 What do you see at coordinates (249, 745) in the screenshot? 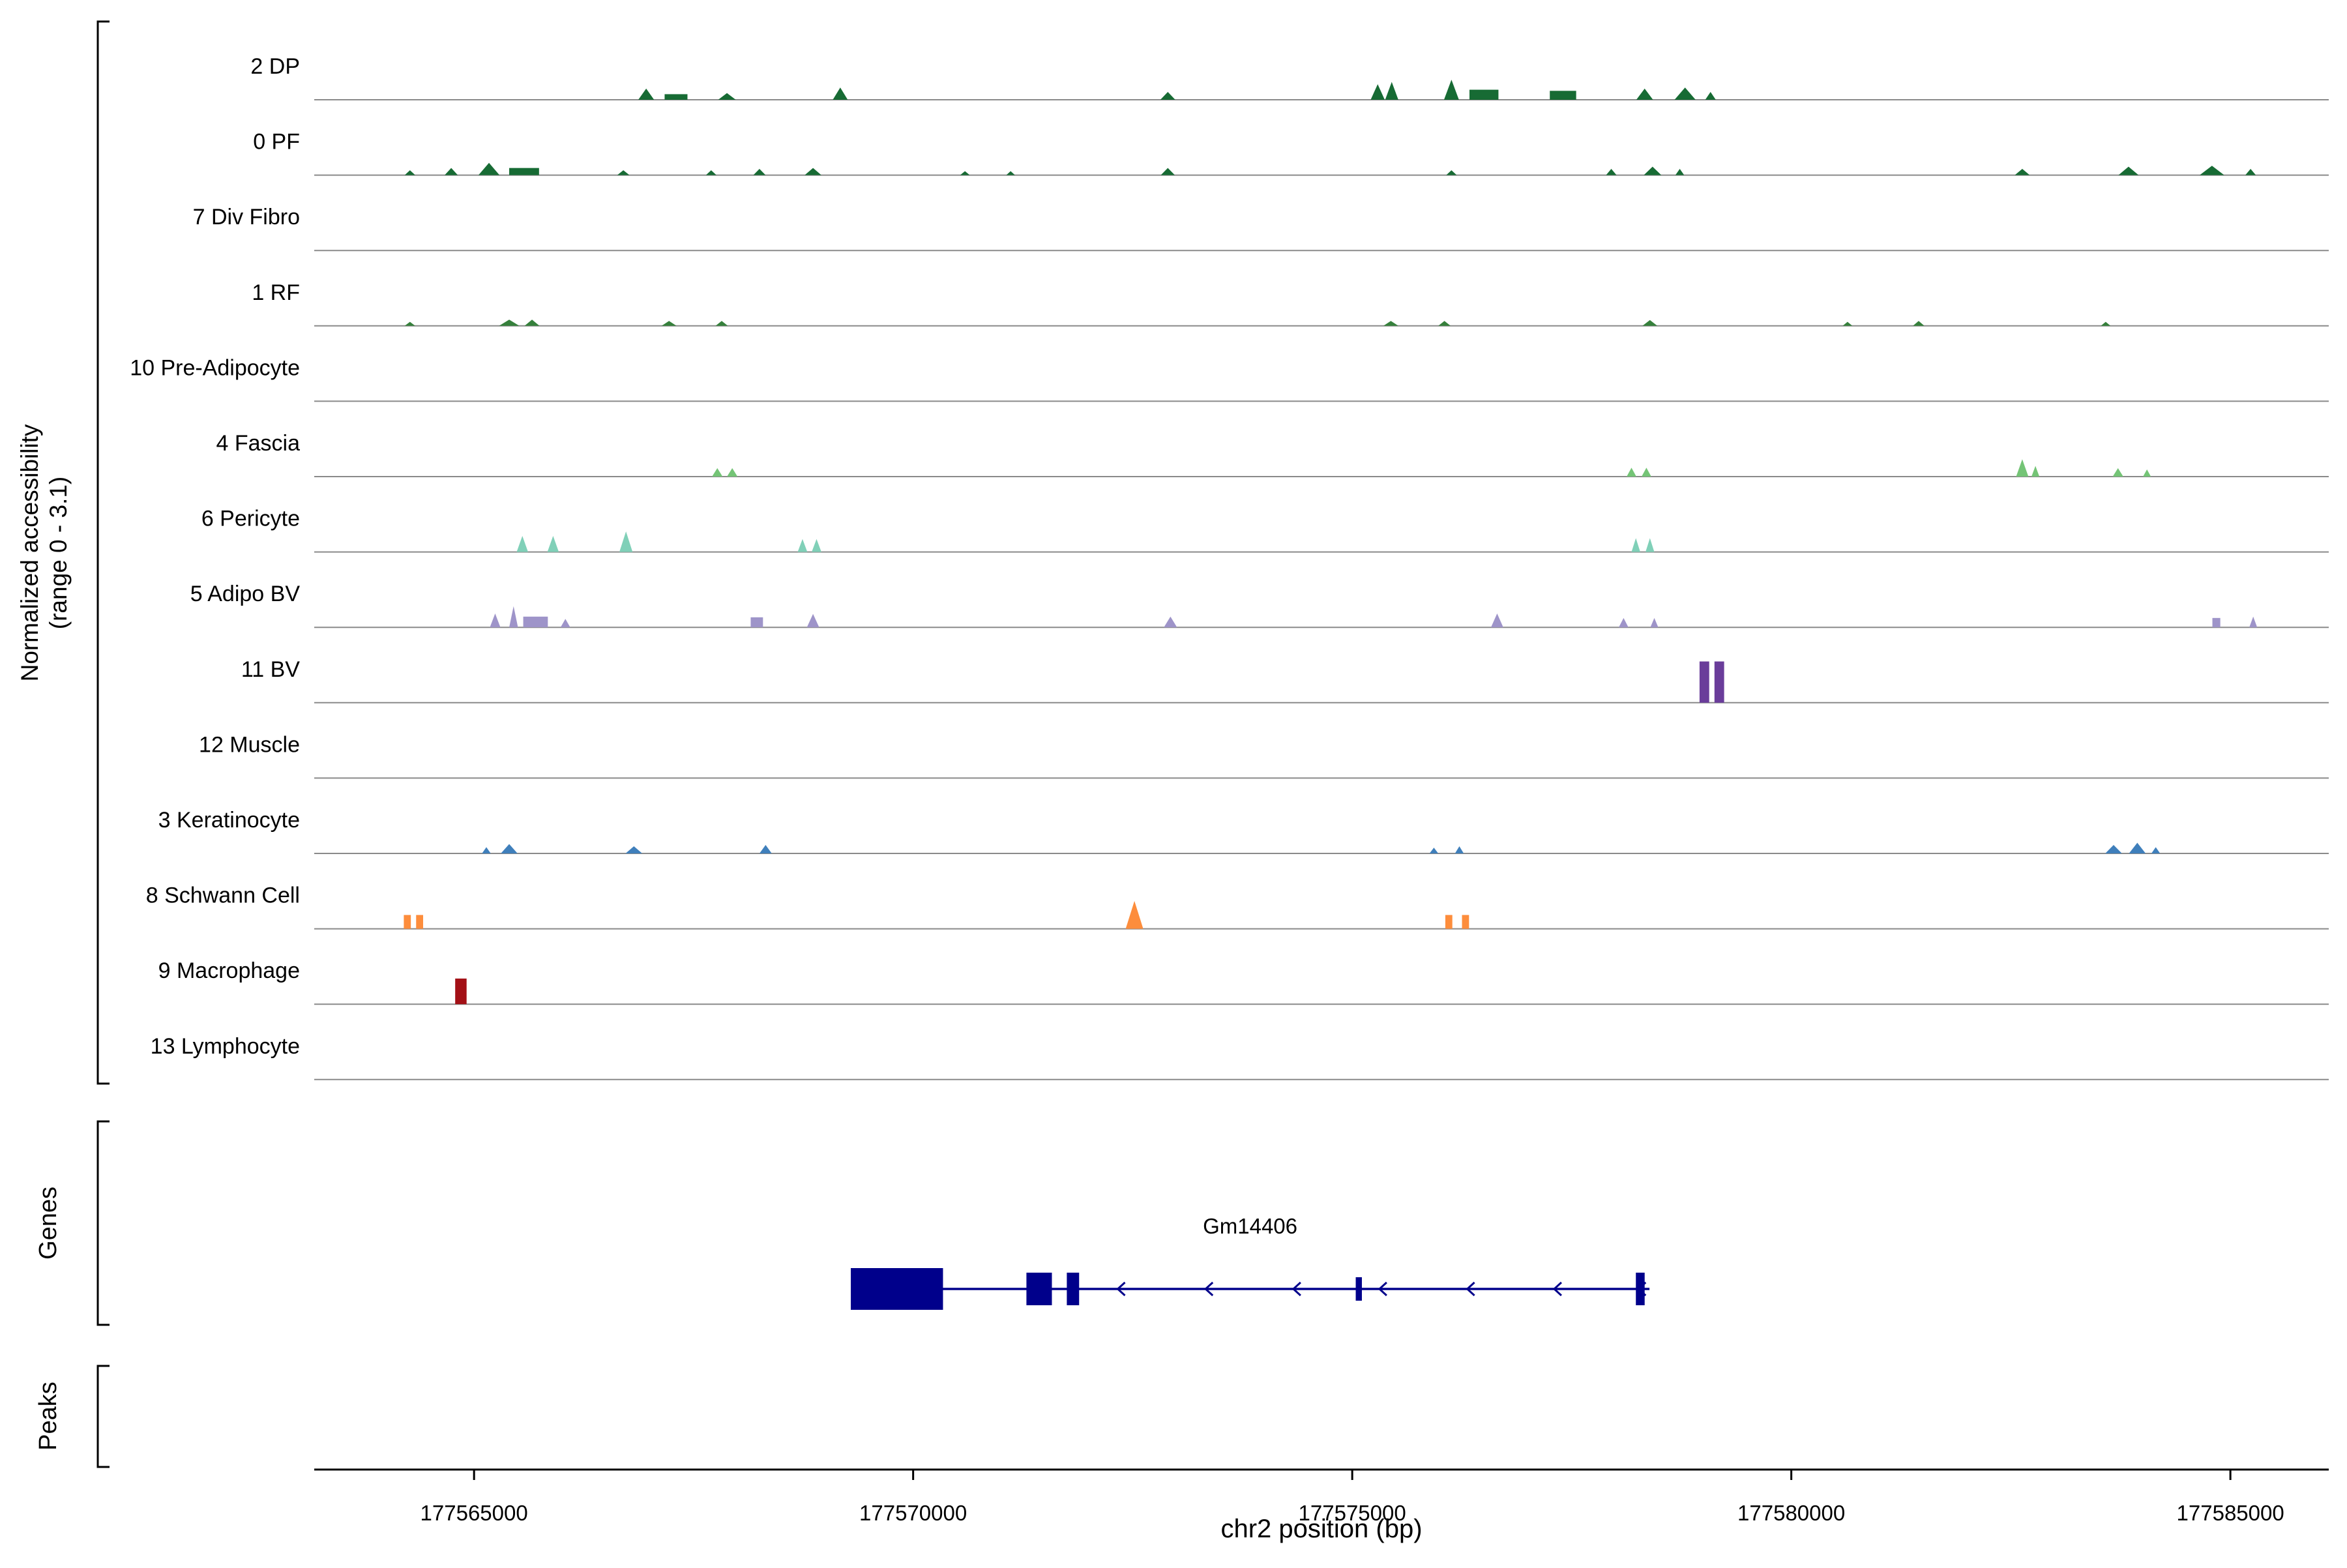
I see `track-label-12-muscle: 12 Muscle` at bounding box center [249, 745].